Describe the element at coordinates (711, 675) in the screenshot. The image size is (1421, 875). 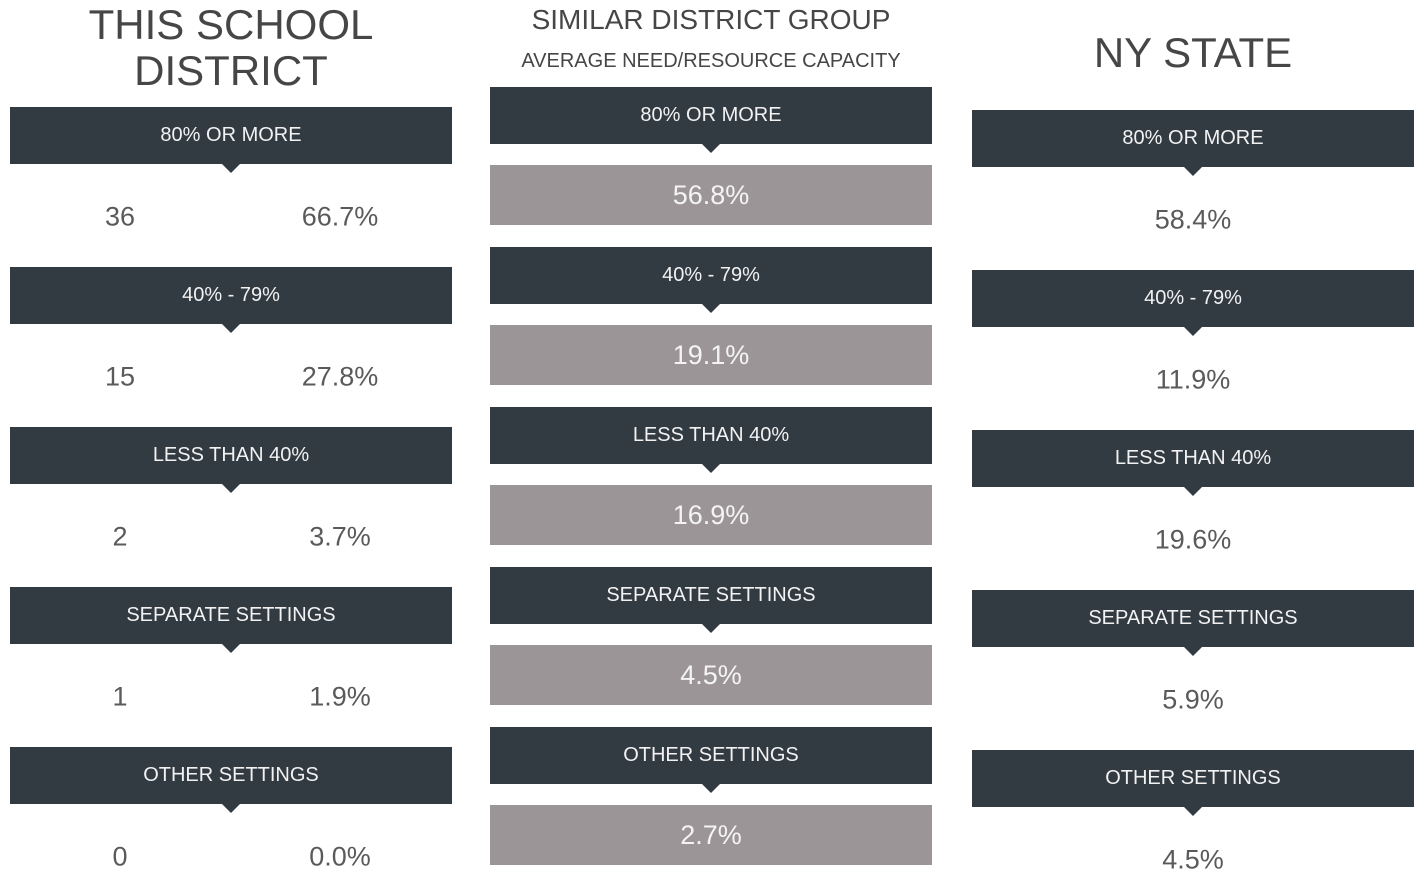
I see `percent-box: 4.5%` at that location.